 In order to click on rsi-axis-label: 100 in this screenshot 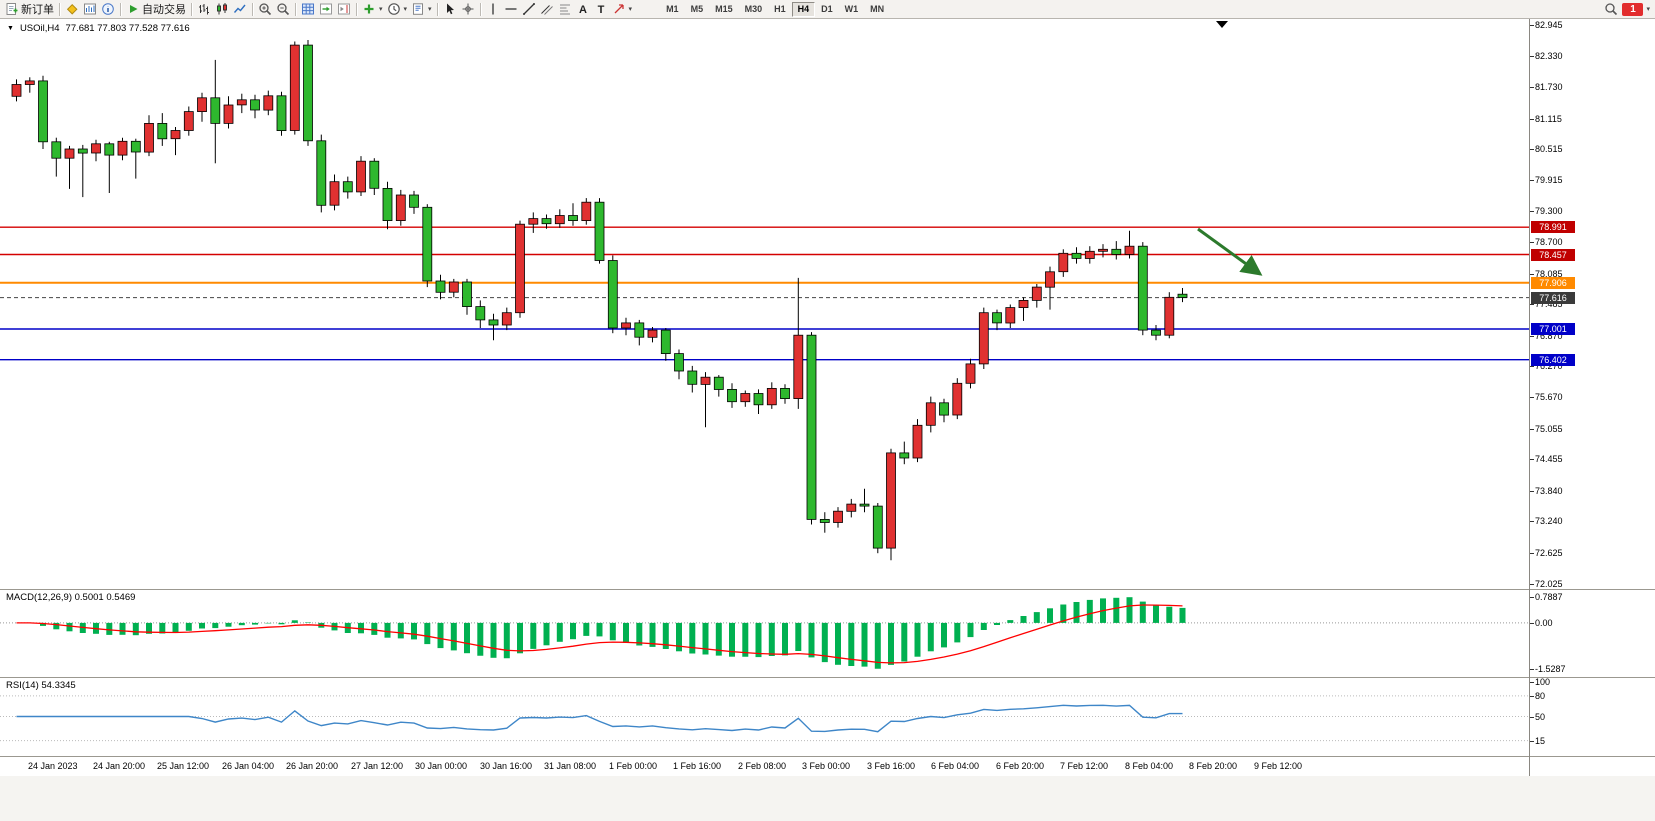, I will do `click(1543, 682)`.